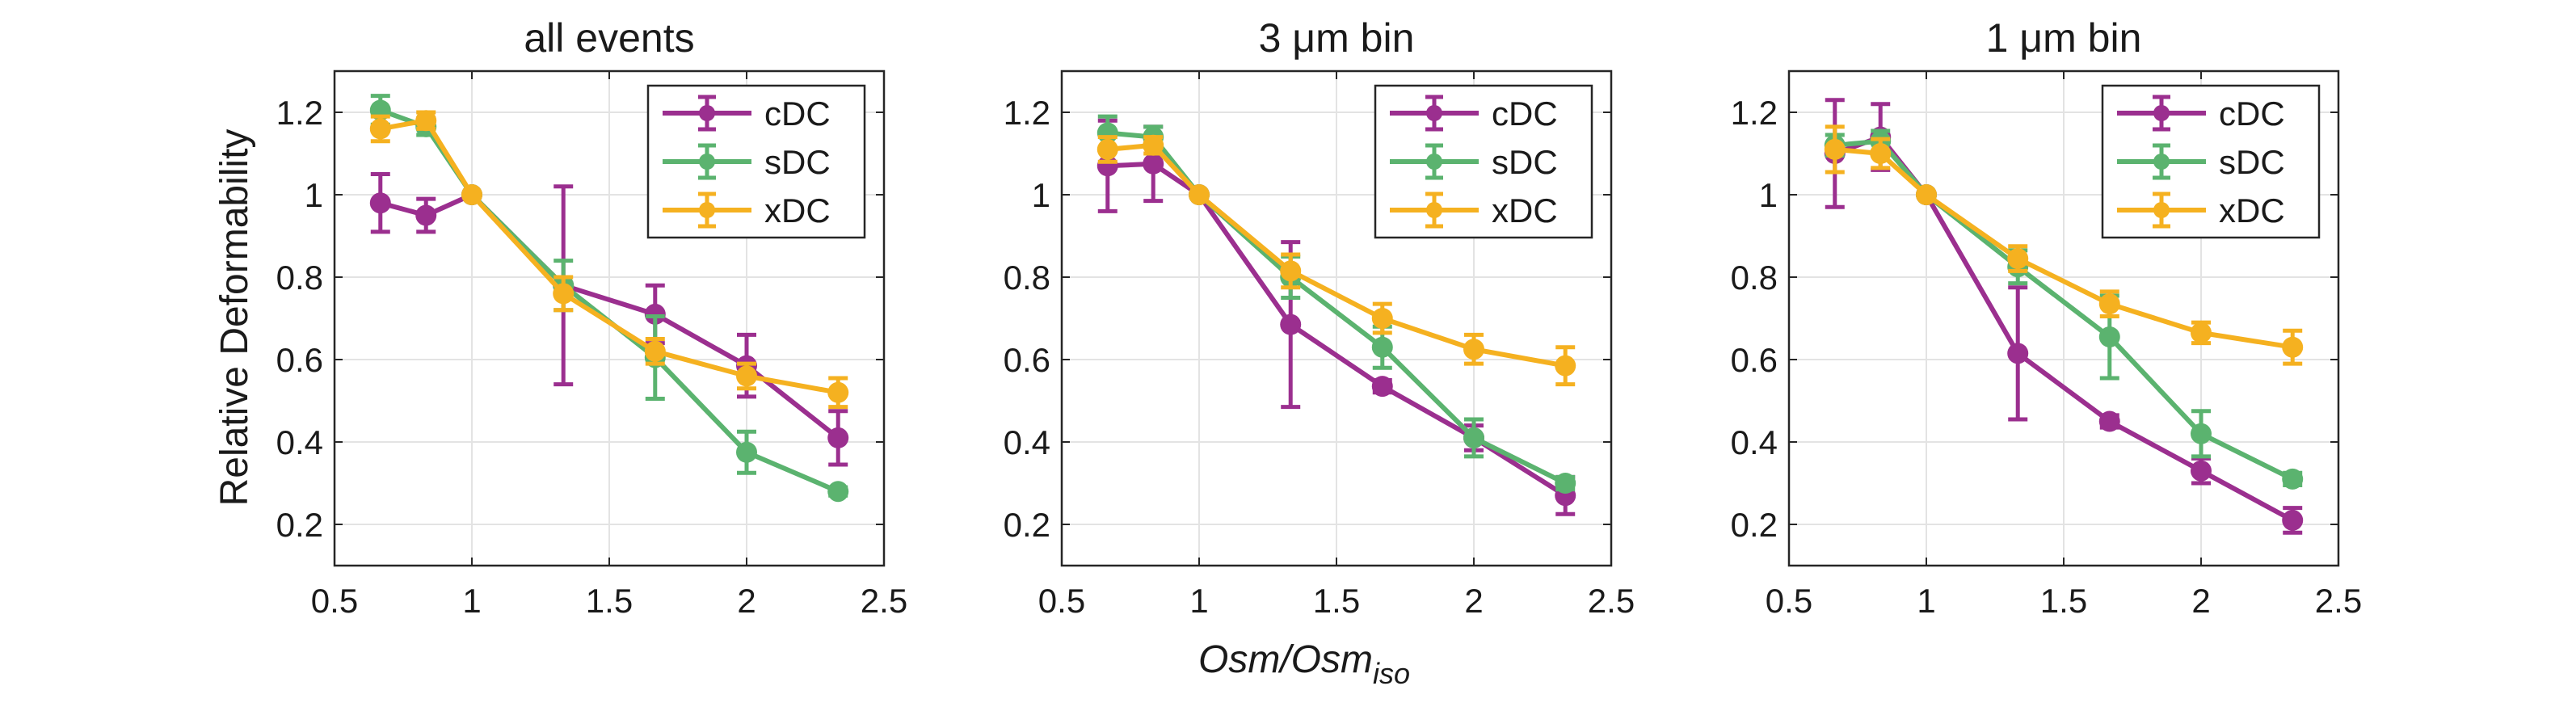 The height and width of the screenshot is (707, 2576). What do you see at coordinates (1285, 659) in the screenshot?
I see `x-axis-label-main: Osm/Osm` at bounding box center [1285, 659].